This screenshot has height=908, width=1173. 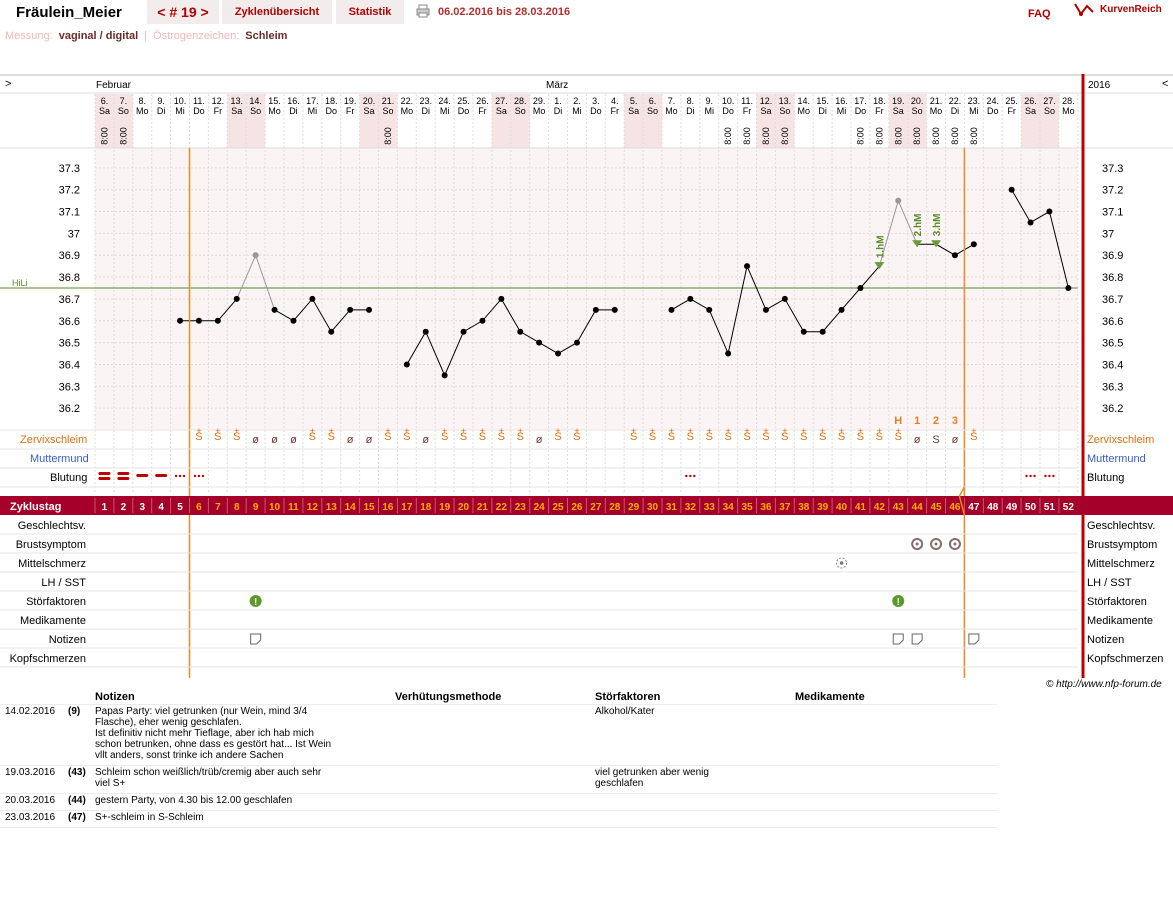 What do you see at coordinates (822, 101) in the screenshot?
I see `day-number: 15.` at bounding box center [822, 101].